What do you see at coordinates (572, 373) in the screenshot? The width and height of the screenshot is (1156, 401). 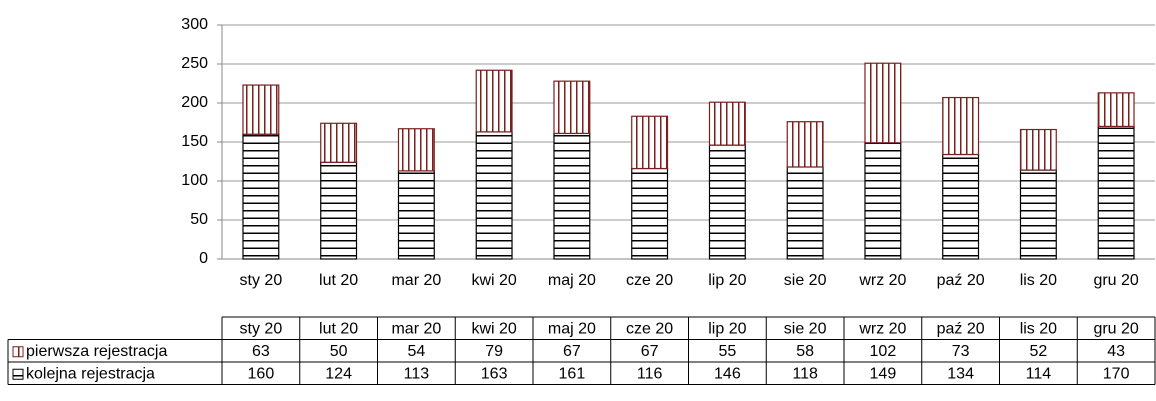 I see `table-value: 161` at bounding box center [572, 373].